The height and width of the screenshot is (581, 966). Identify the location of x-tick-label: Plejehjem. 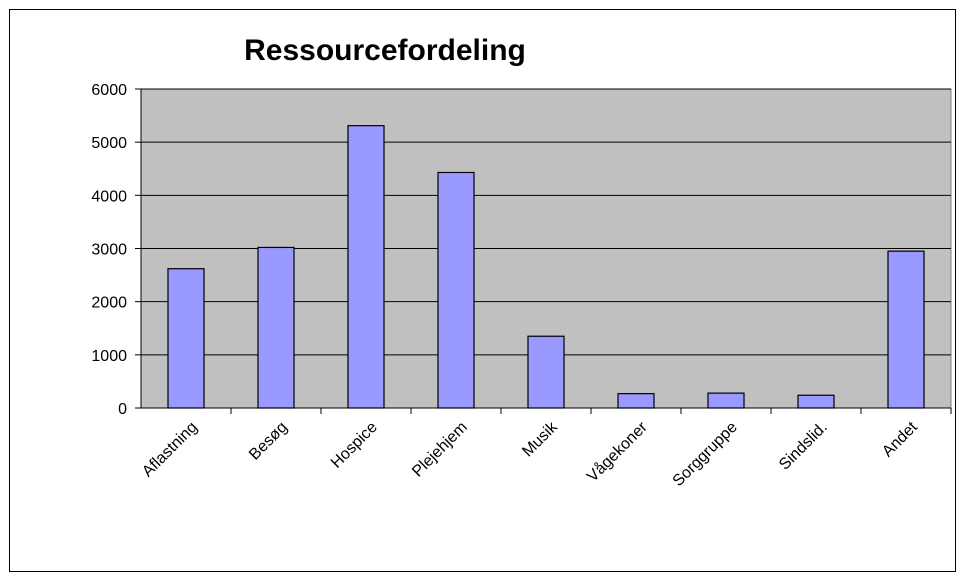
(440, 450).